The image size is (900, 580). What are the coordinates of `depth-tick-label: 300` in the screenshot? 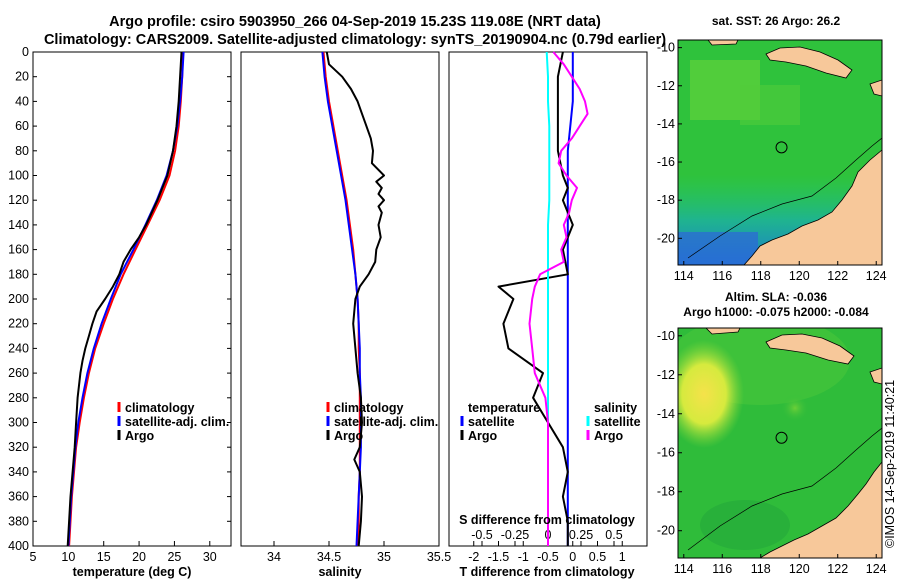 It's located at (18, 423).